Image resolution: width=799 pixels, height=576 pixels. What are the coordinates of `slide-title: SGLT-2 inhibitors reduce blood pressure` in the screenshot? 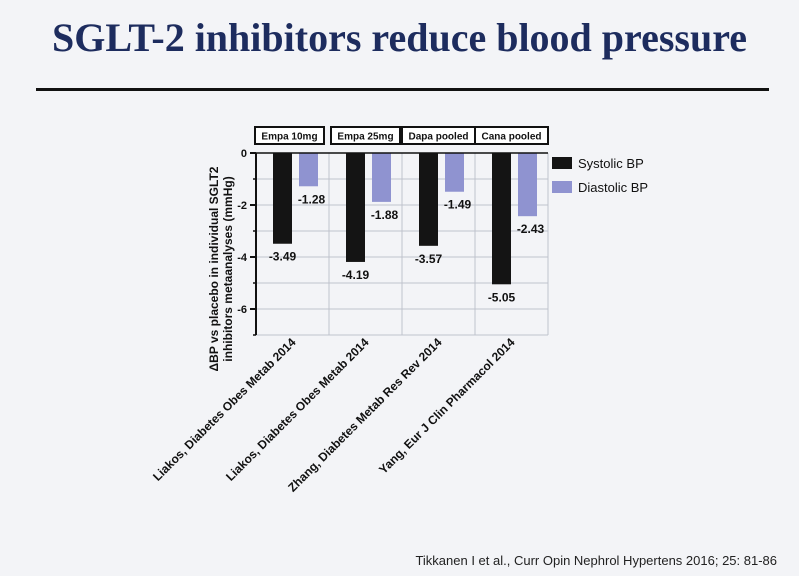 It's located at (399, 37).